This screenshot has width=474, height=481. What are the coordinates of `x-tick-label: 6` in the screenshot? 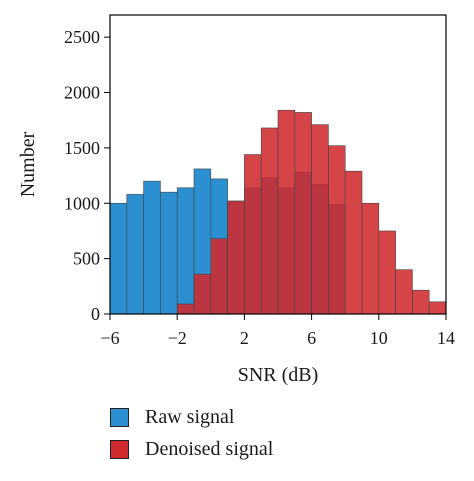 It's located at (311, 338).